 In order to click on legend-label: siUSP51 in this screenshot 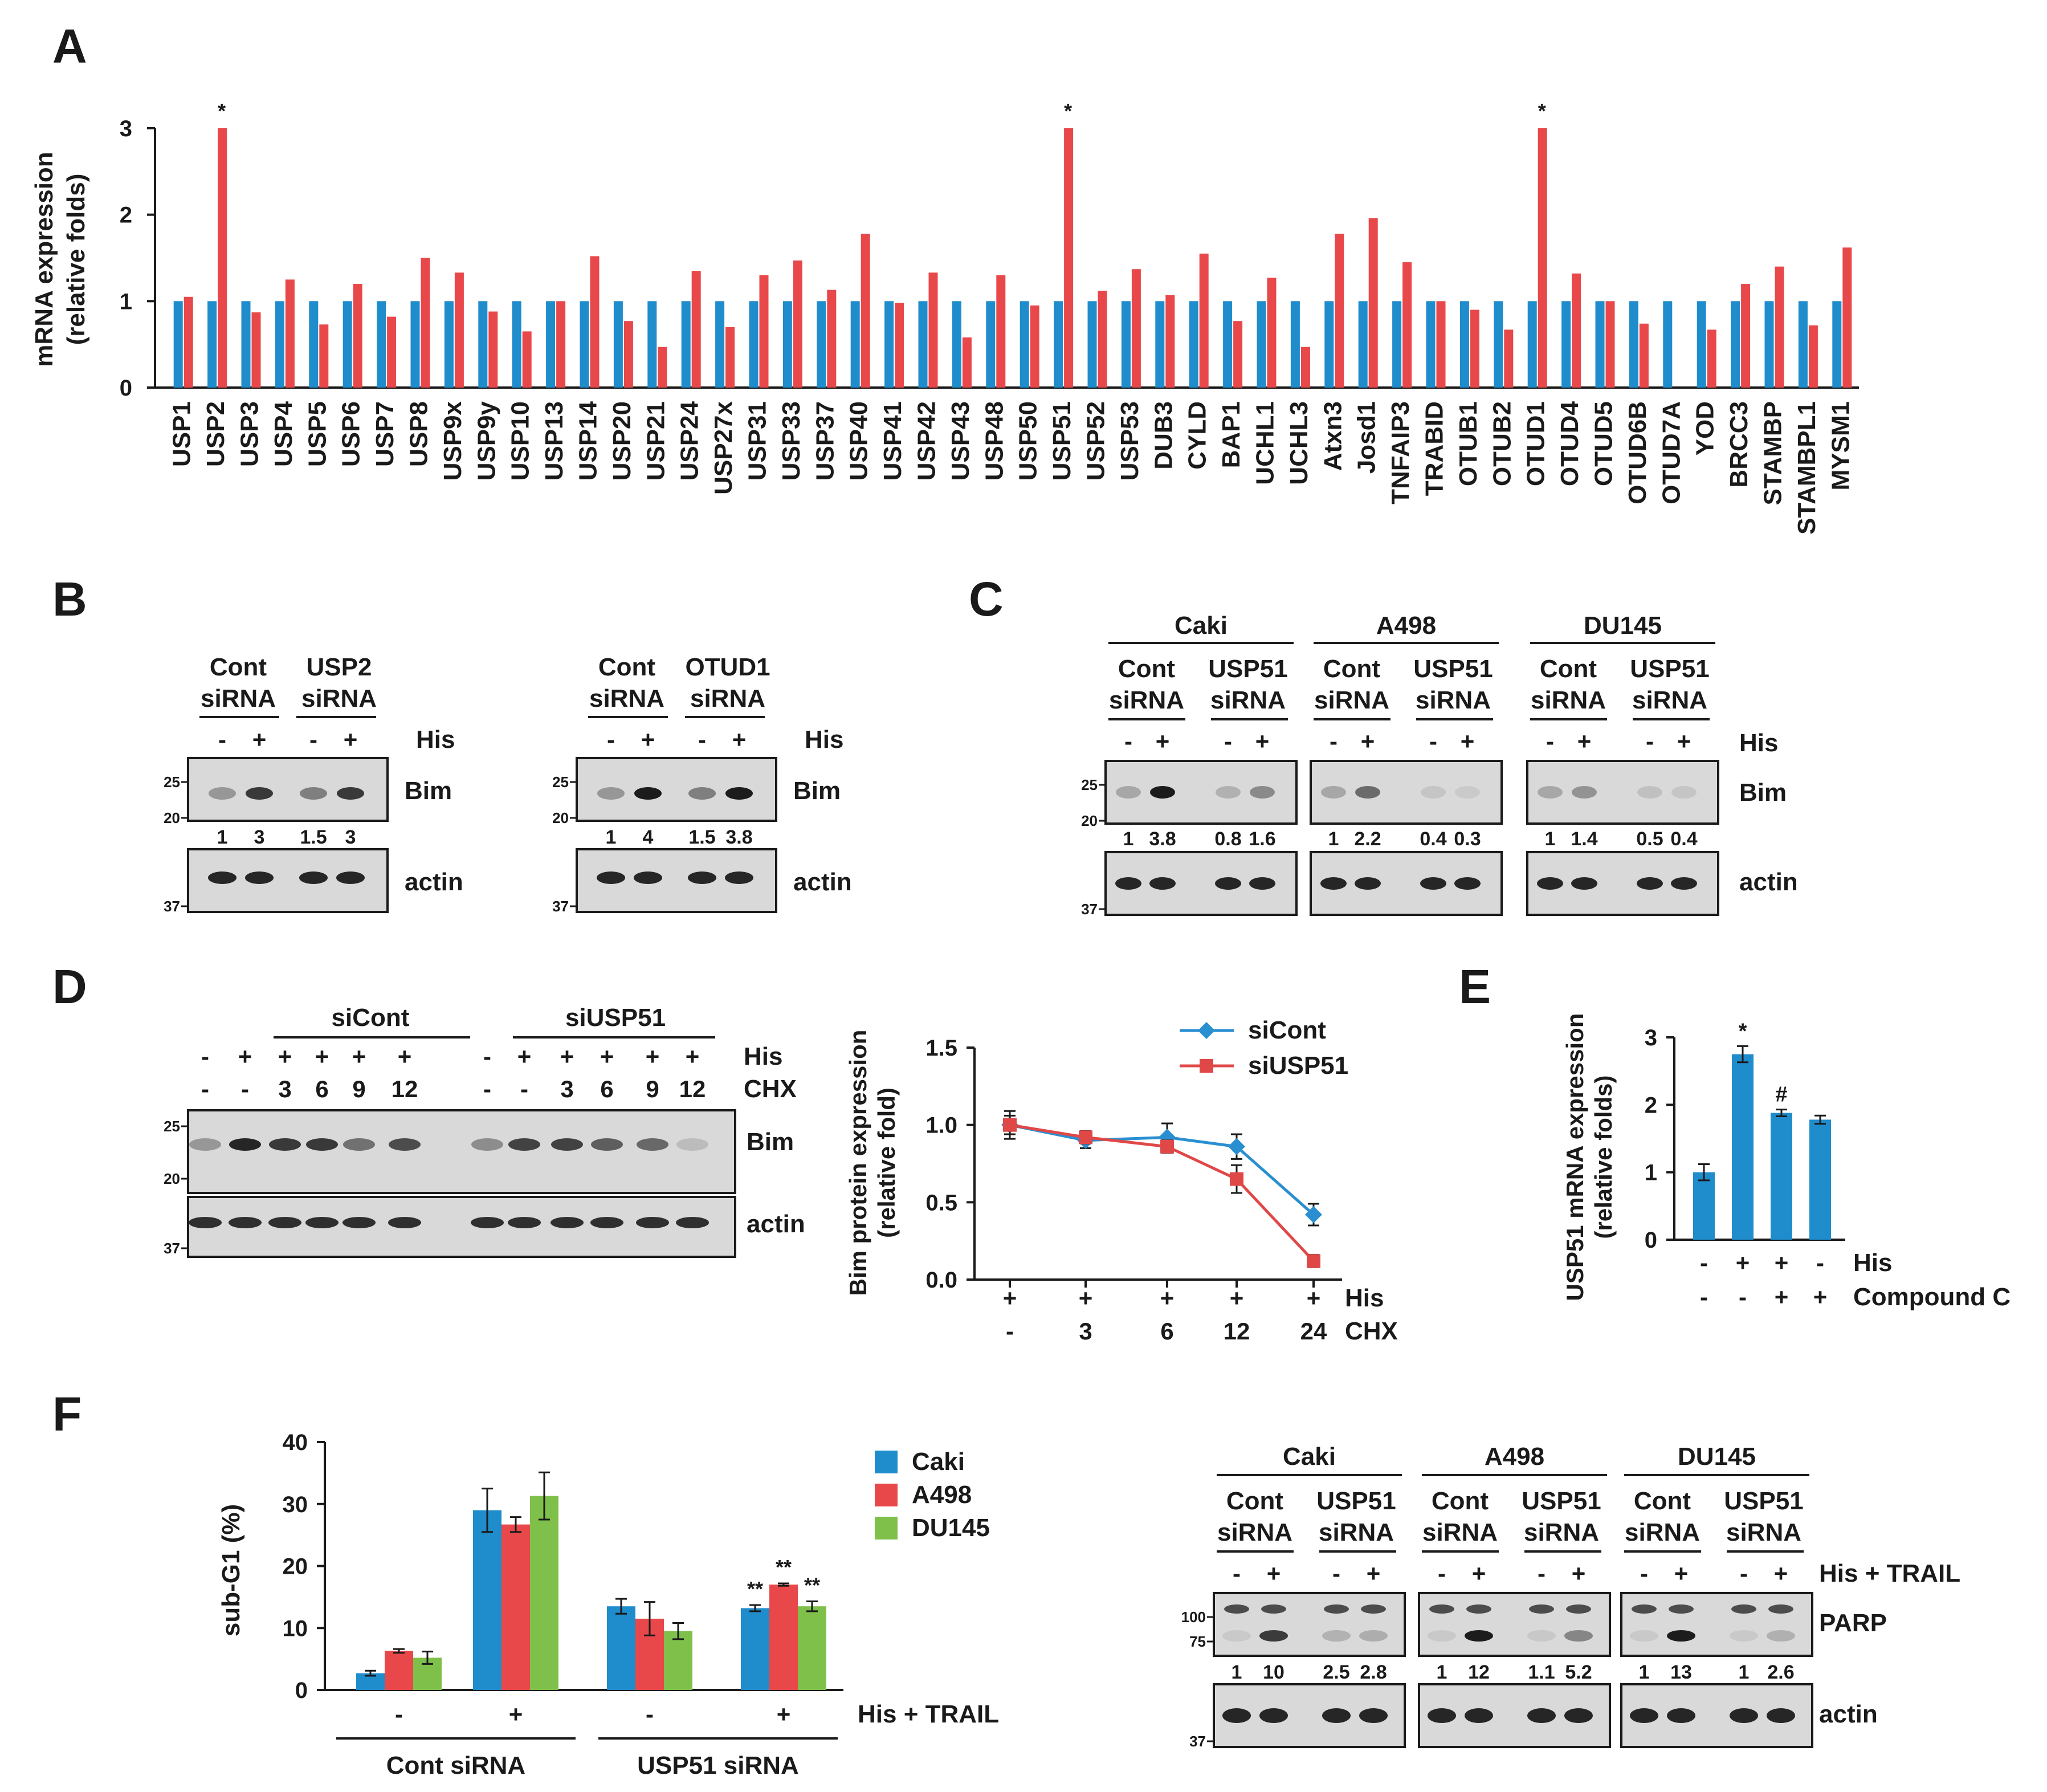, I will do `click(1298, 1066)`.